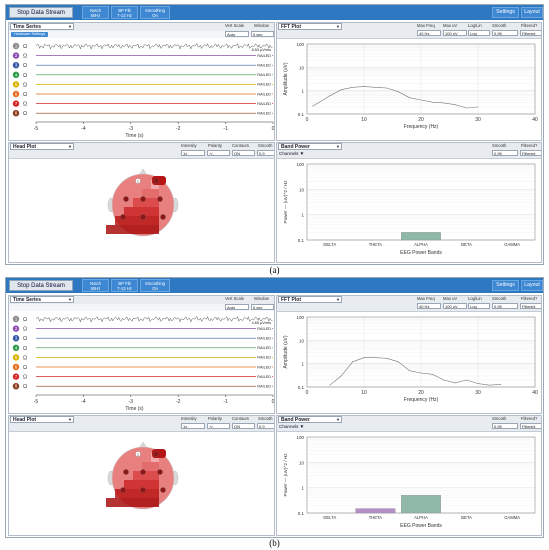 This screenshot has width=549, height=550. Describe the element at coordinates (264, 66) in the screenshot. I see `railed-label: RAILED` at that location.